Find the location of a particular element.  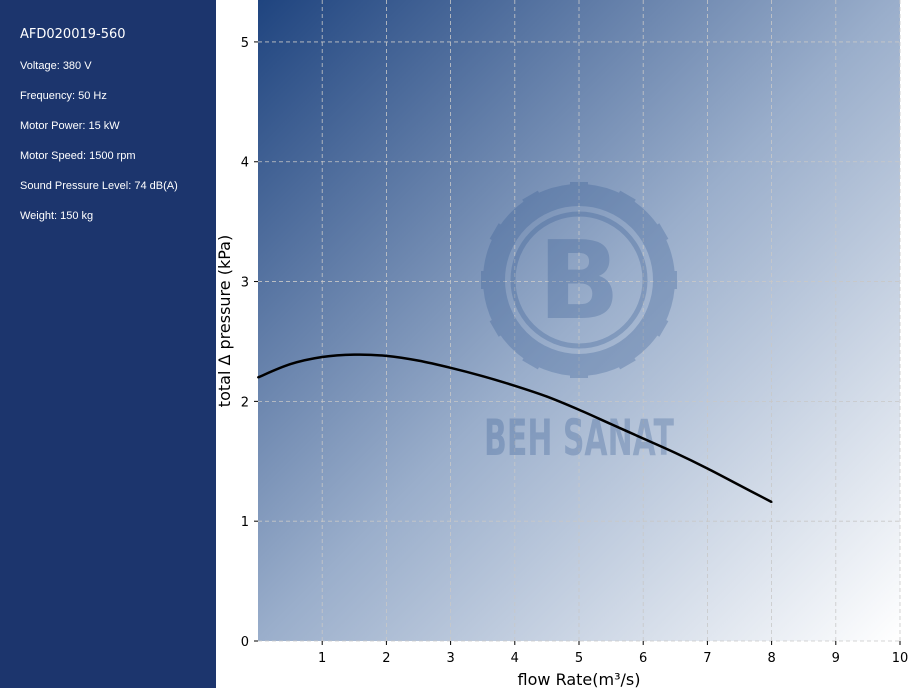

spec-motor-speed: Motor Speed: 1500 rpm is located at coordinates (78, 156).